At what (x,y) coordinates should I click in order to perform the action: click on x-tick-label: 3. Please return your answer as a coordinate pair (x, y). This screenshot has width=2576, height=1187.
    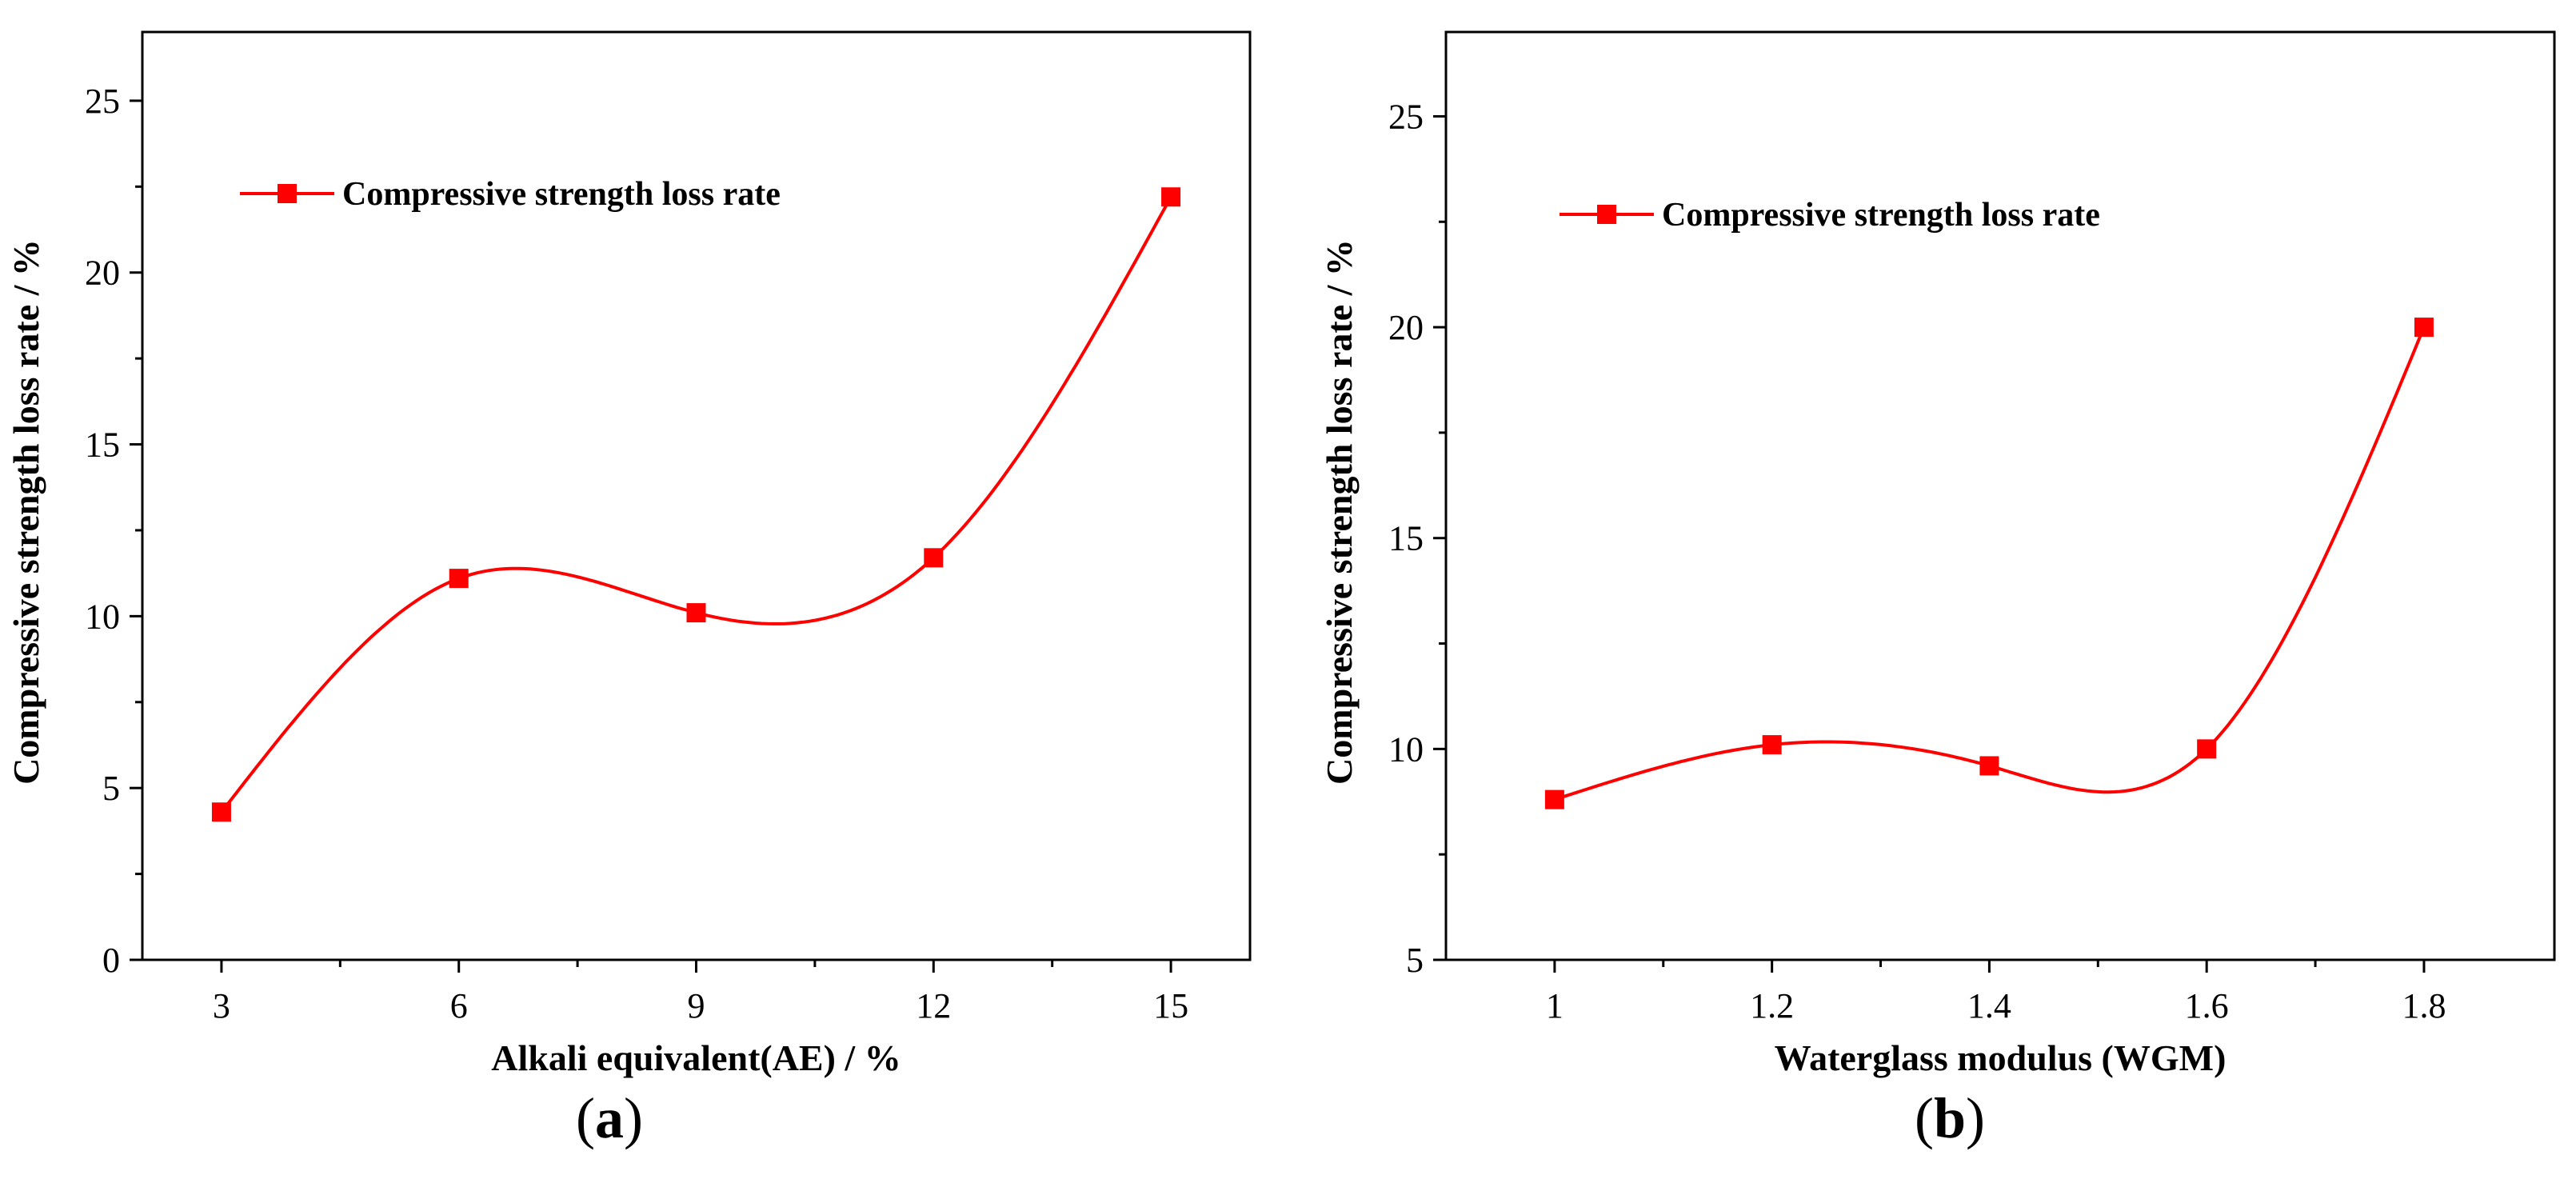
    Looking at the image, I should click on (222, 1005).